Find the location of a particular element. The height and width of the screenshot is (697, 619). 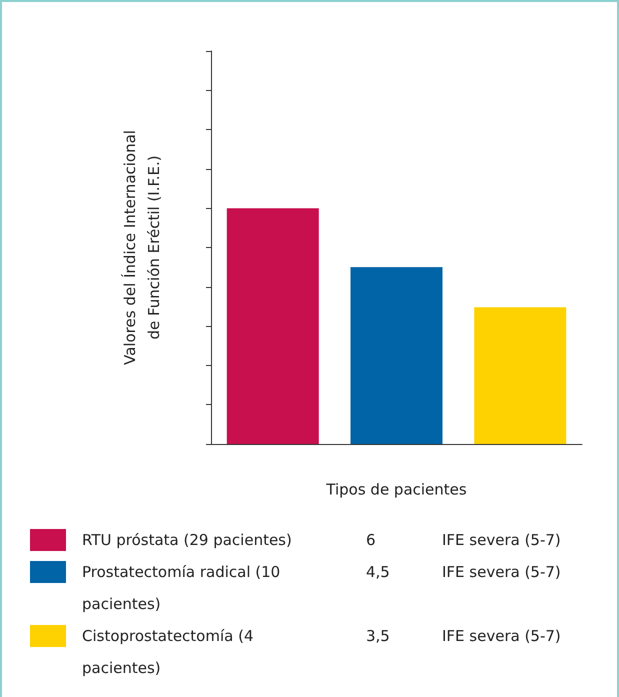

x-axis-title: Tipos de pacientes is located at coordinates (396, 489).